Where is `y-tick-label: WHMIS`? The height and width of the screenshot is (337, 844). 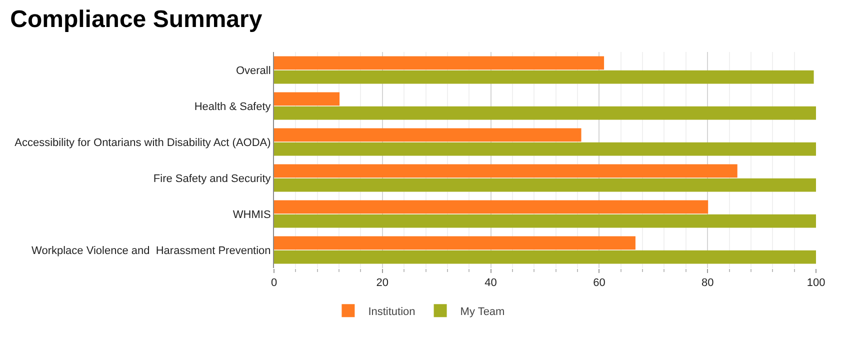
y-tick-label: WHMIS is located at coordinates (251, 214).